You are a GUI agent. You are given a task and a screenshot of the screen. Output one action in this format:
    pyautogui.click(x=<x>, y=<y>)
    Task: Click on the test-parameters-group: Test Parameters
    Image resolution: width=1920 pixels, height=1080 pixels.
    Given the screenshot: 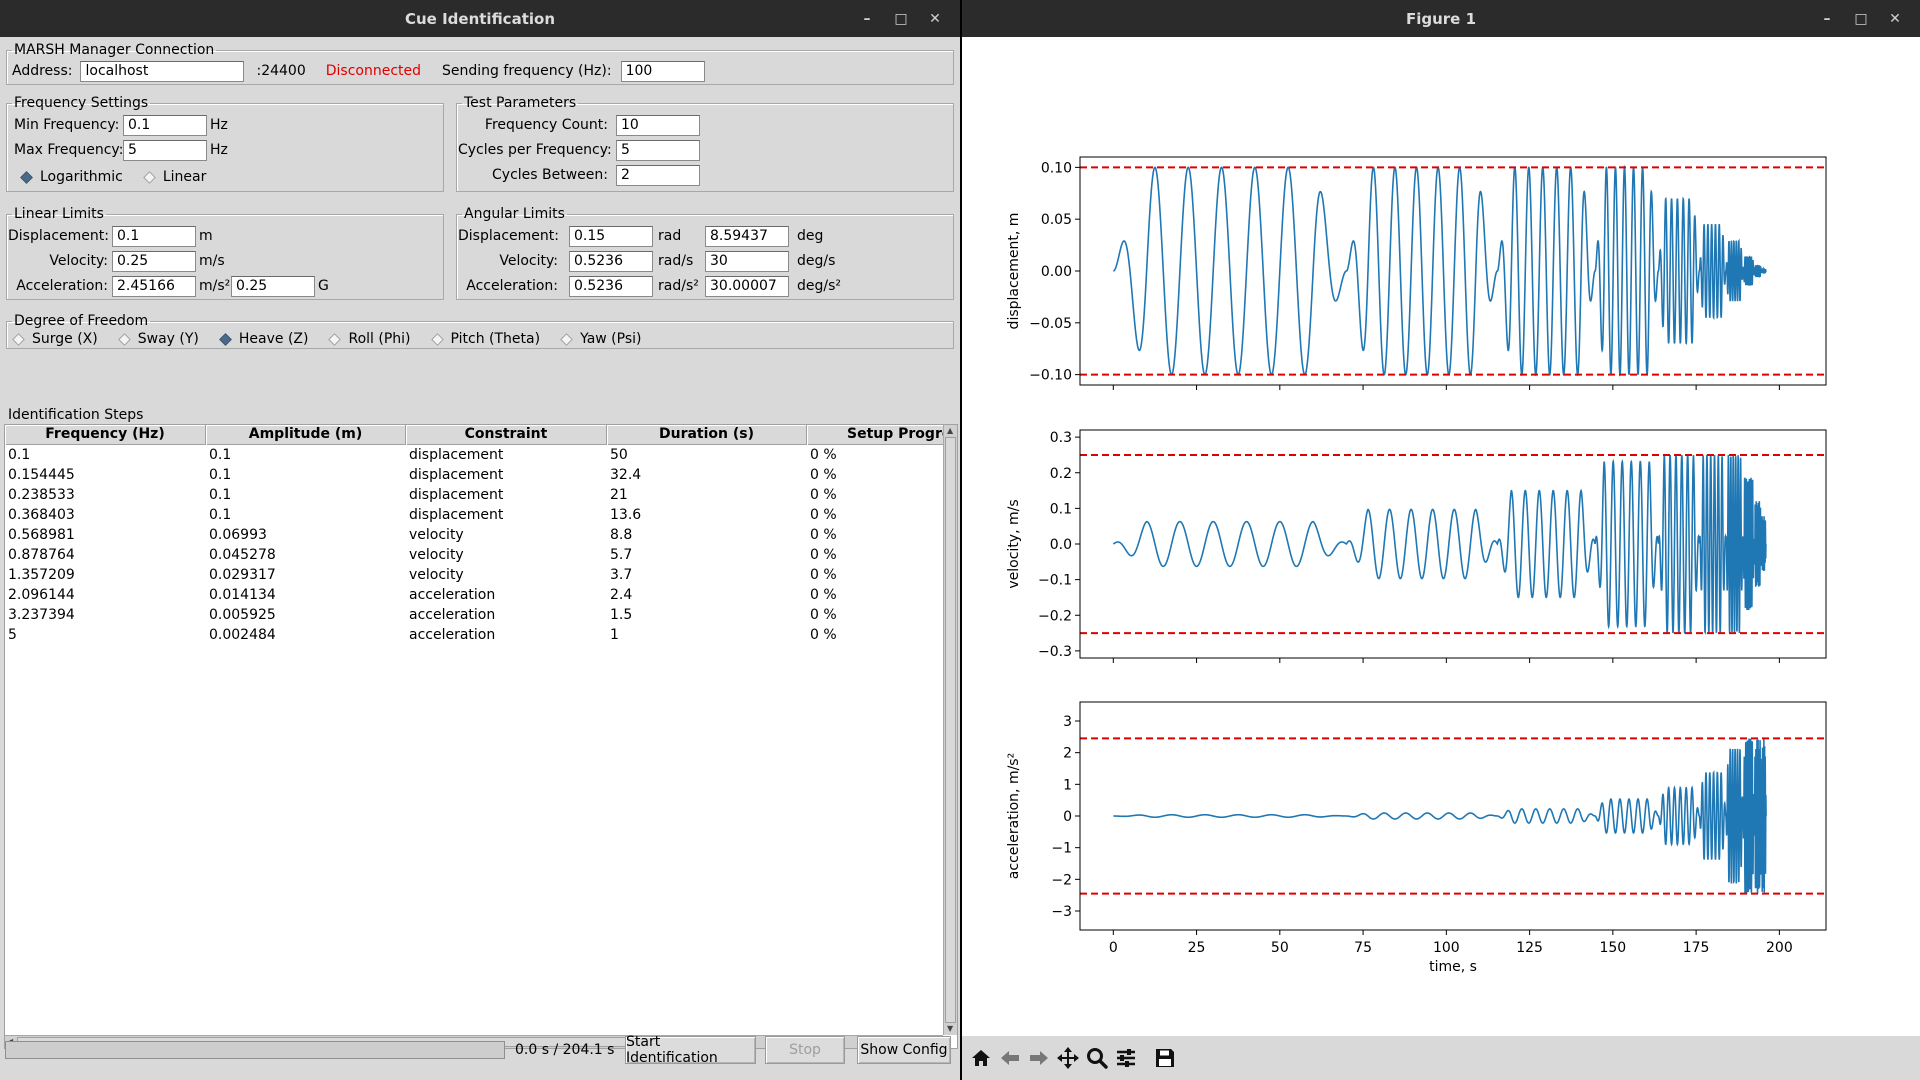 What is the action you would take?
    pyautogui.click(x=705, y=143)
    